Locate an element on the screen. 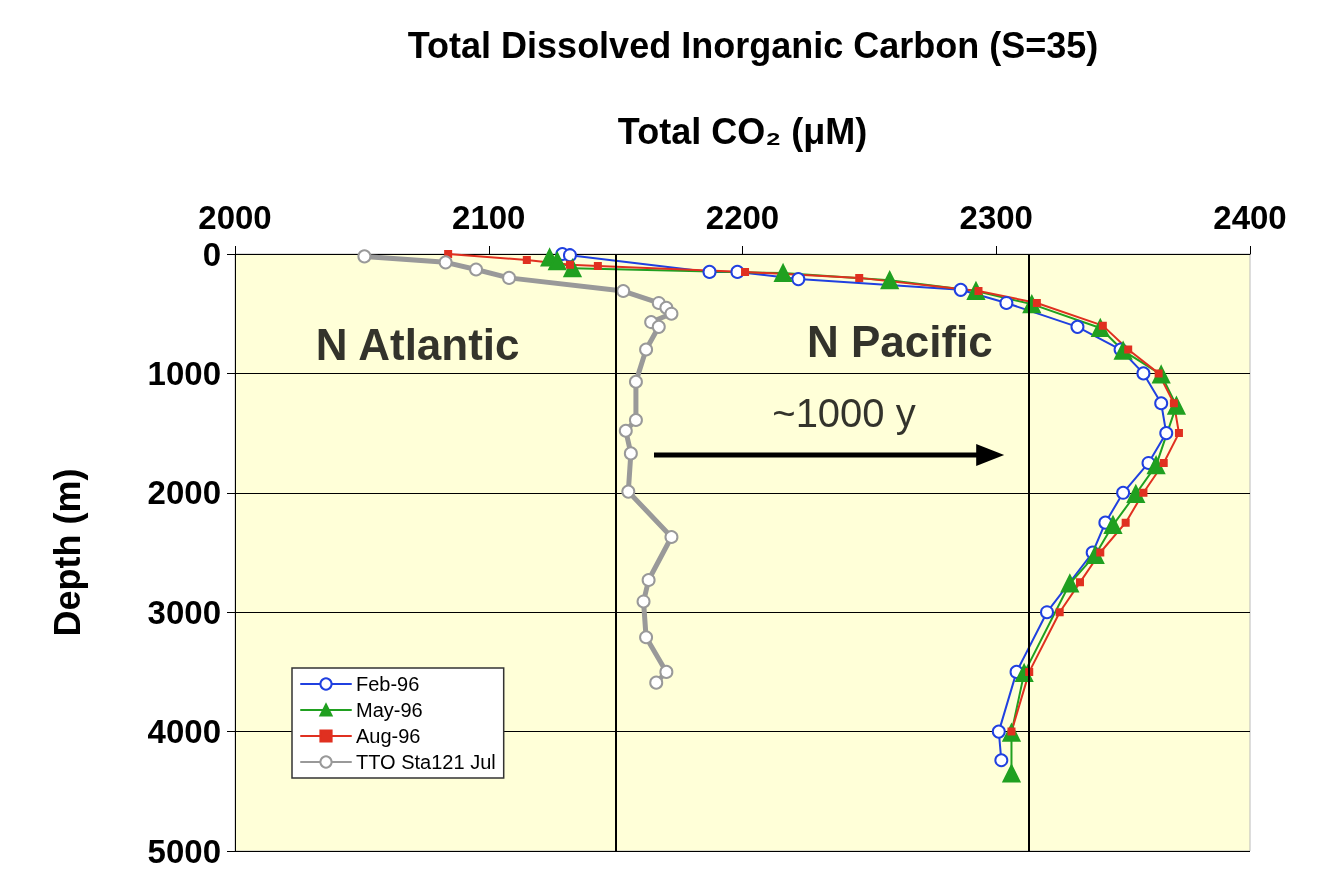 The image size is (1322, 895). y-tick-label: 5000 is located at coordinates (184, 851).